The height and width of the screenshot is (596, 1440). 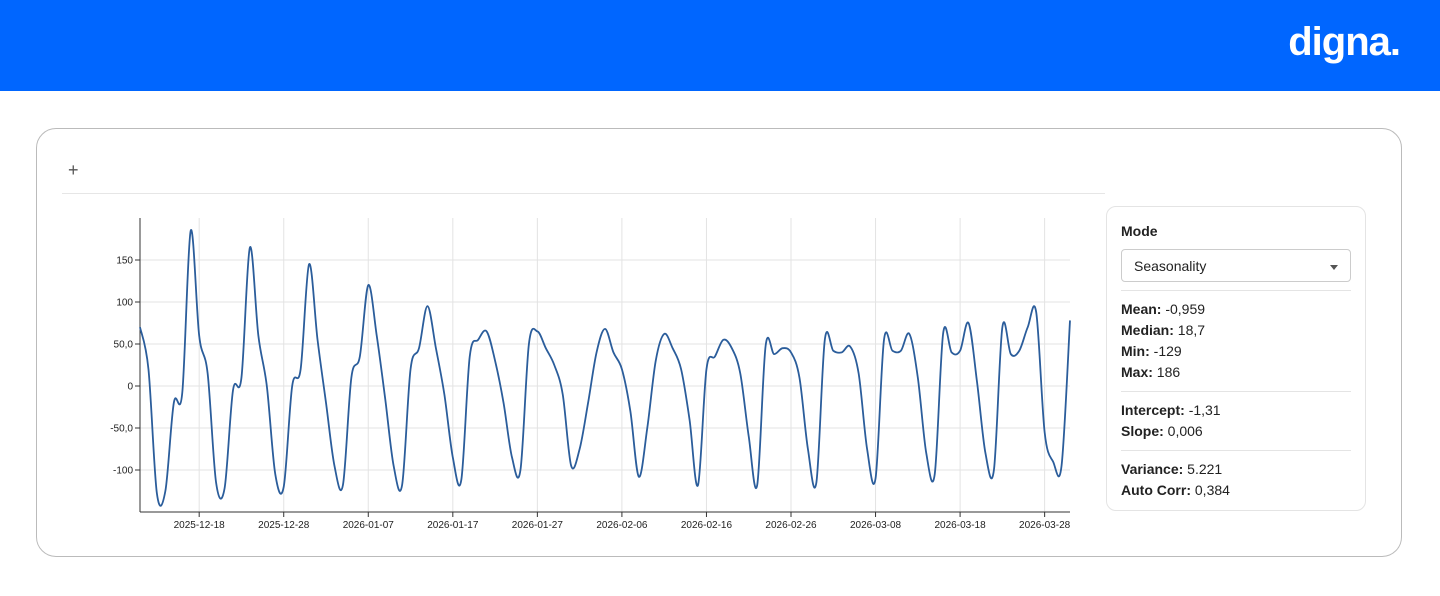 I want to click on x-tick-label: 2026-02-06, so click(x=622, y=525).